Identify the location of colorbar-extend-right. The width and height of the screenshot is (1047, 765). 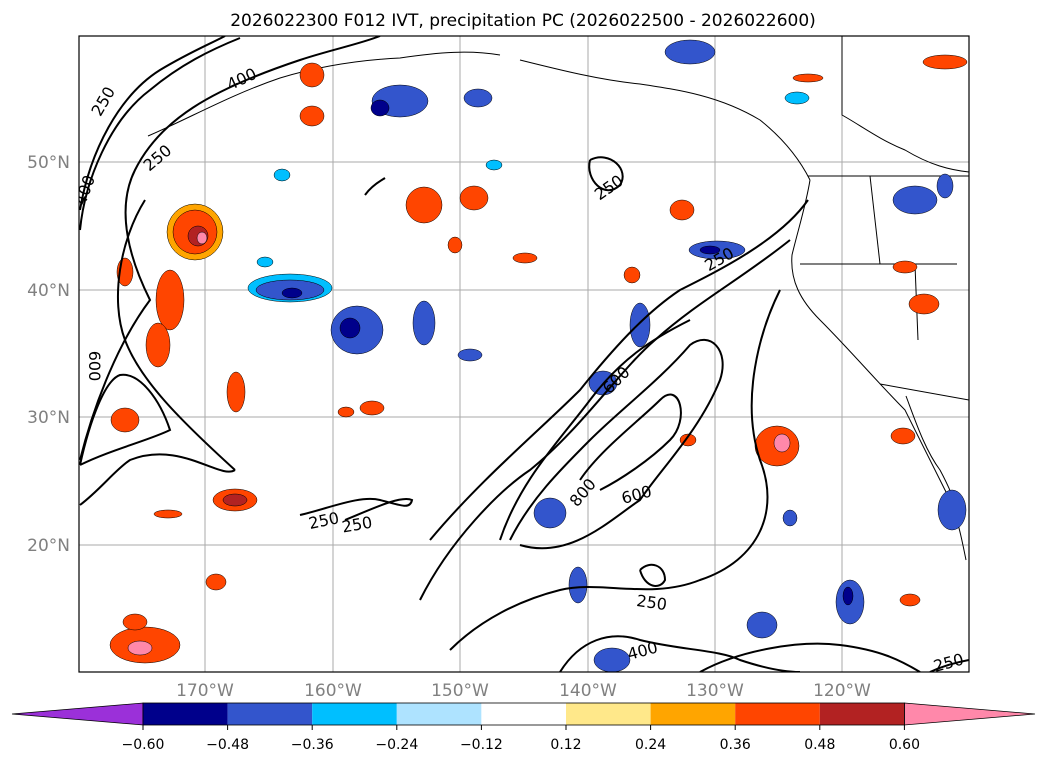
(970, 714).